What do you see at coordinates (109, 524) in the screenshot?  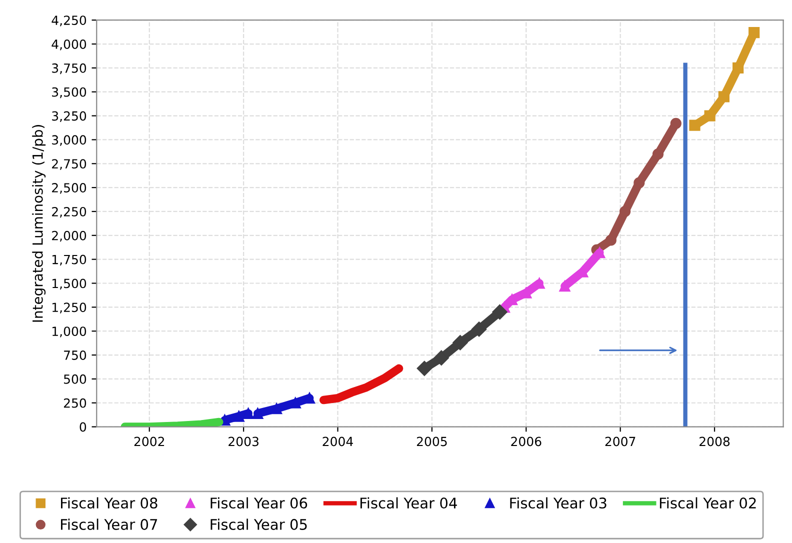 I see `legend-label: Fiscal Year 07` at bounding box center [109, 524].